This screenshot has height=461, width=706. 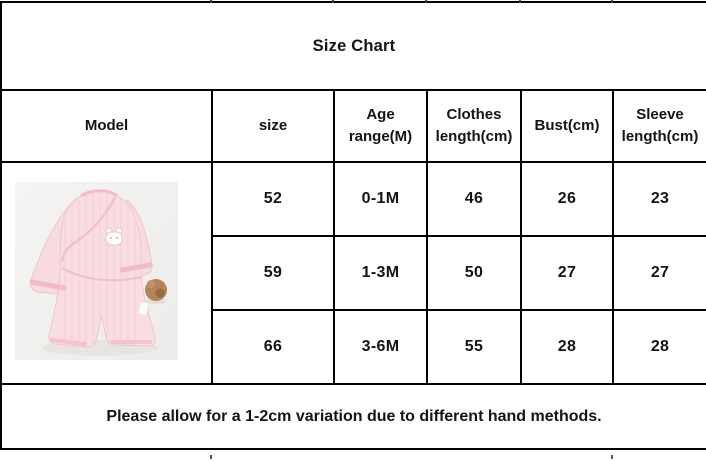 What do you see at coordinates (474, 273) in the screenshot?
I see `clothes-length-value: 50` at bounding box center [474, 273].